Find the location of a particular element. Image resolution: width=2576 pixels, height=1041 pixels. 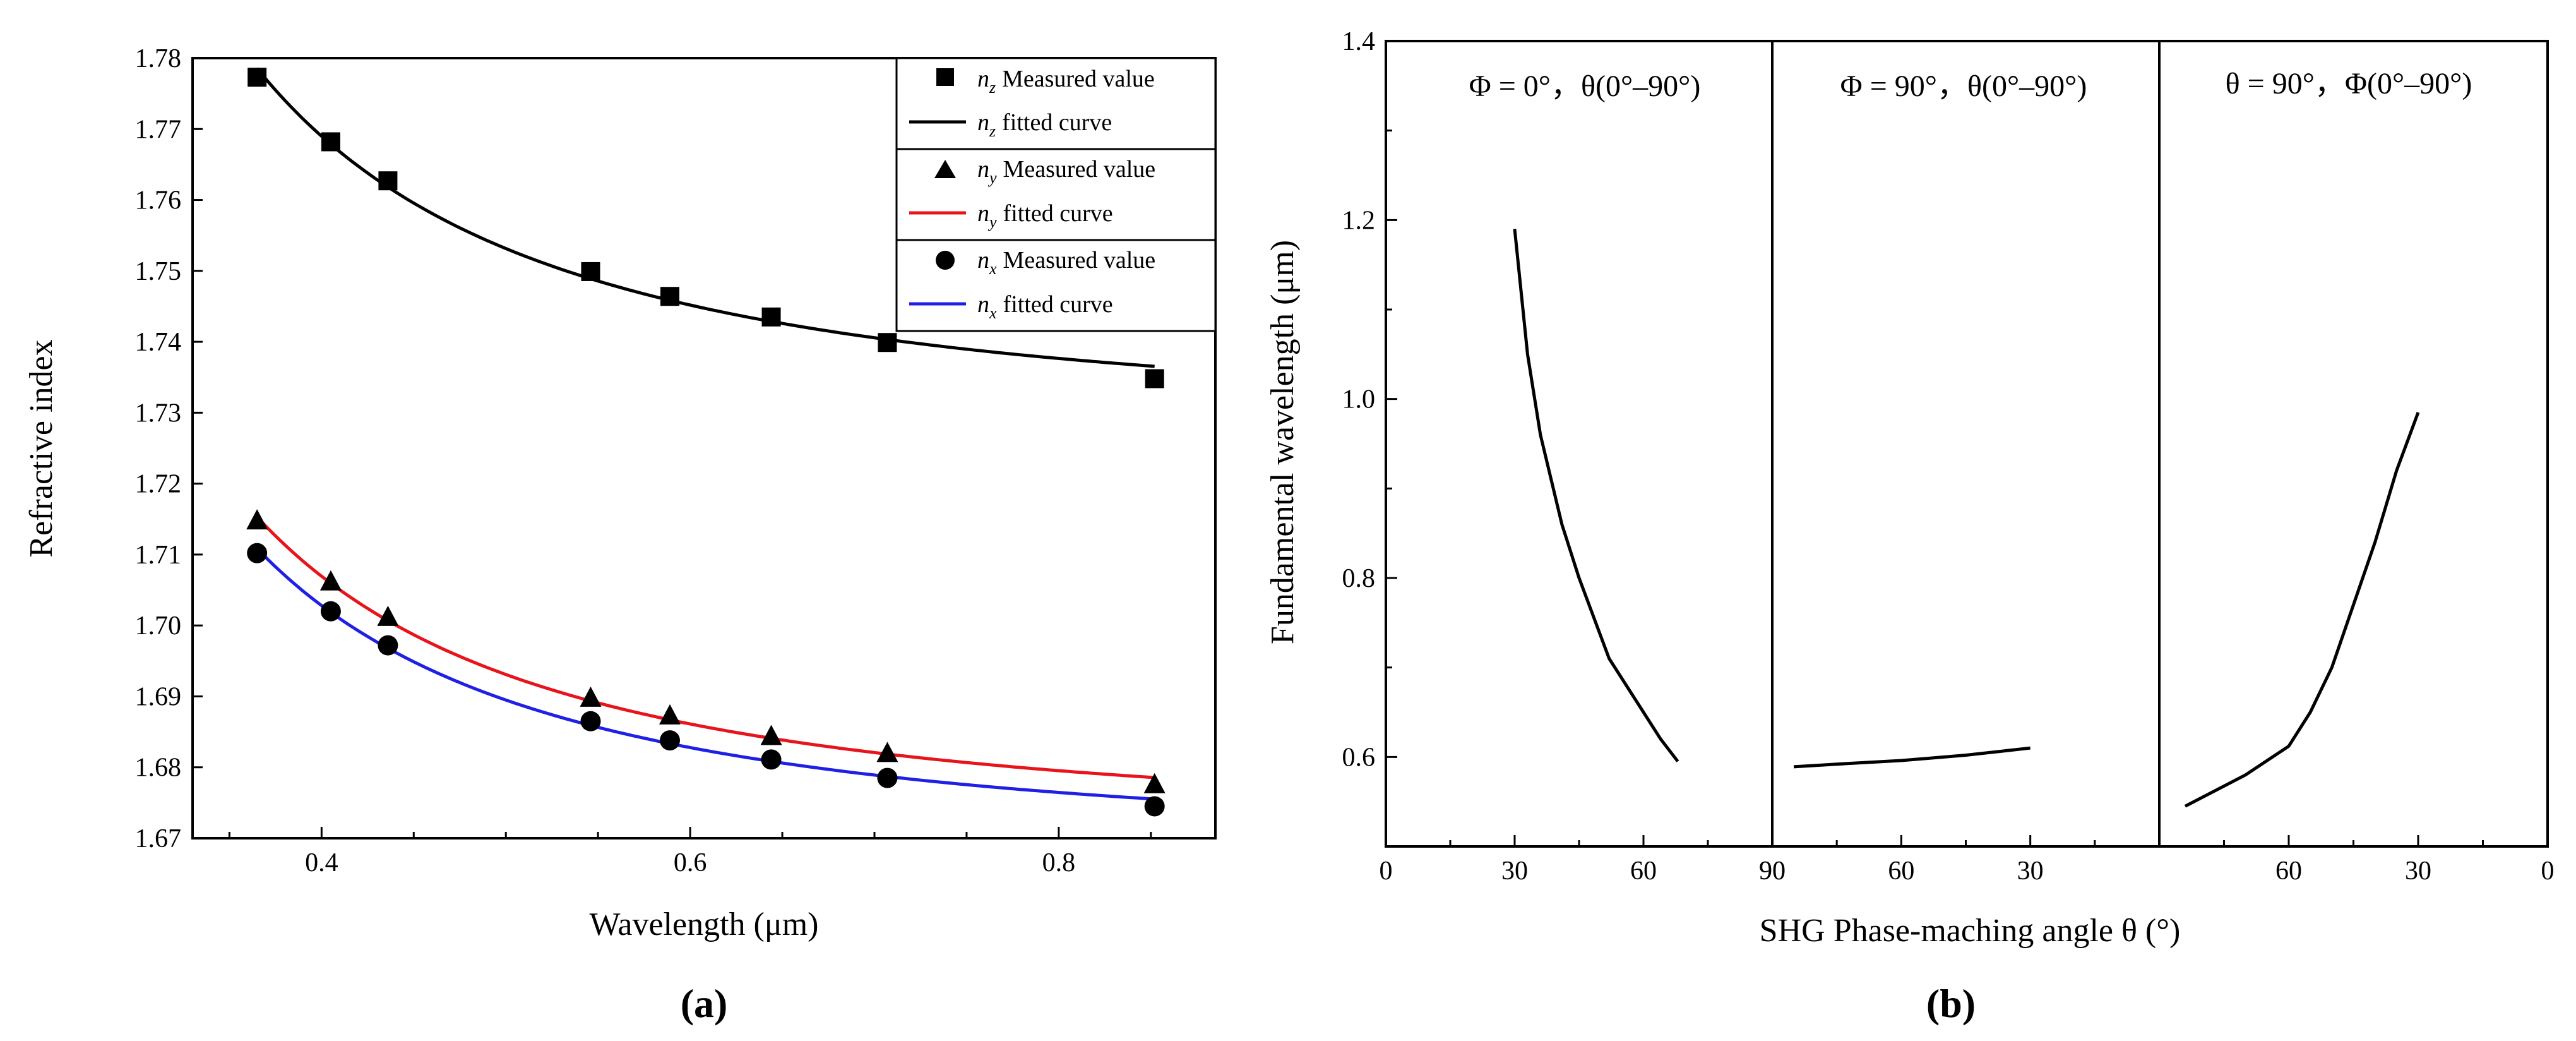

a-y-axis-label: Refractive index is located at coordinates (41, 448).